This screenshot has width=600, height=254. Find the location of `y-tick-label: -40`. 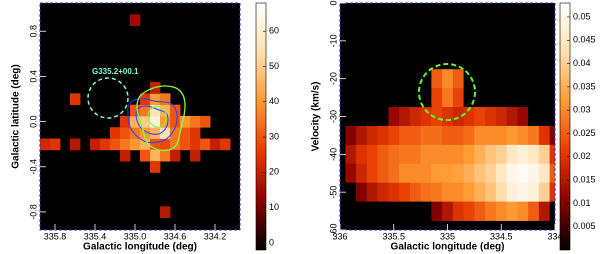

y-tick-label: -40 is located at coordinates (333, 154).